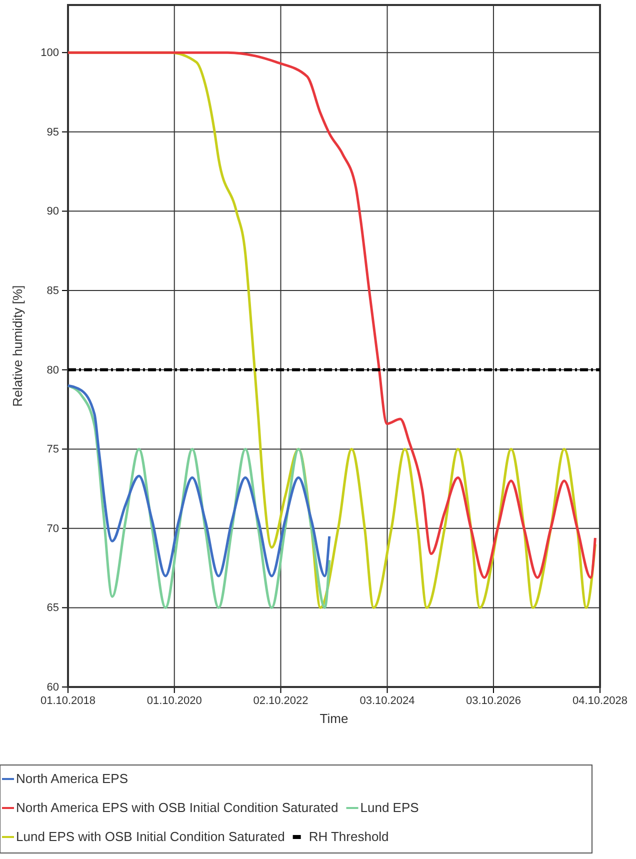  I want to click on y-tick-label: 95, so click(52, 132).